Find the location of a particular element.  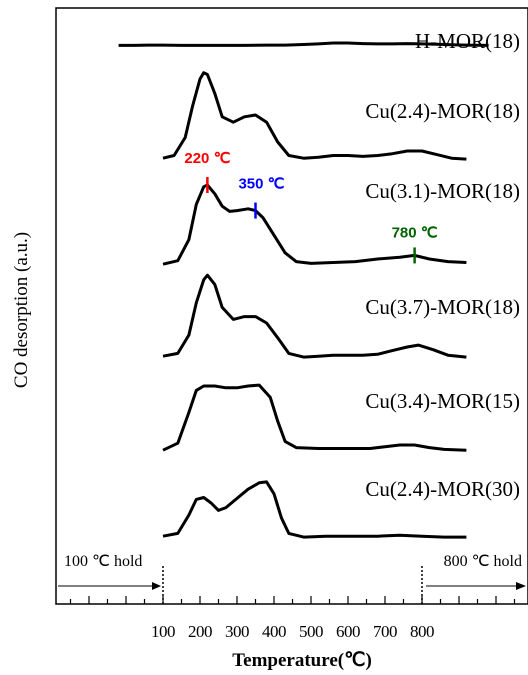

y-axis-title: CO desorption (a.u.) is located at coordinates (21, 310).